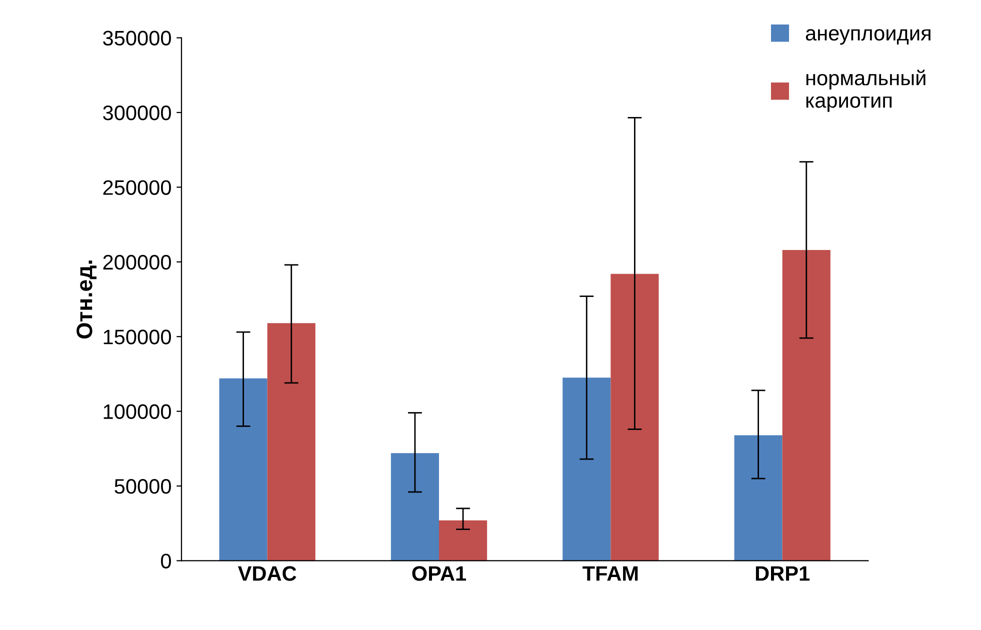 The width and height of the screenshot is (981, 630). What do you see at coordinates (783, 573) in the screenshot?
I see `x-tick-label: DRP1` at bounding box center [783, 573].